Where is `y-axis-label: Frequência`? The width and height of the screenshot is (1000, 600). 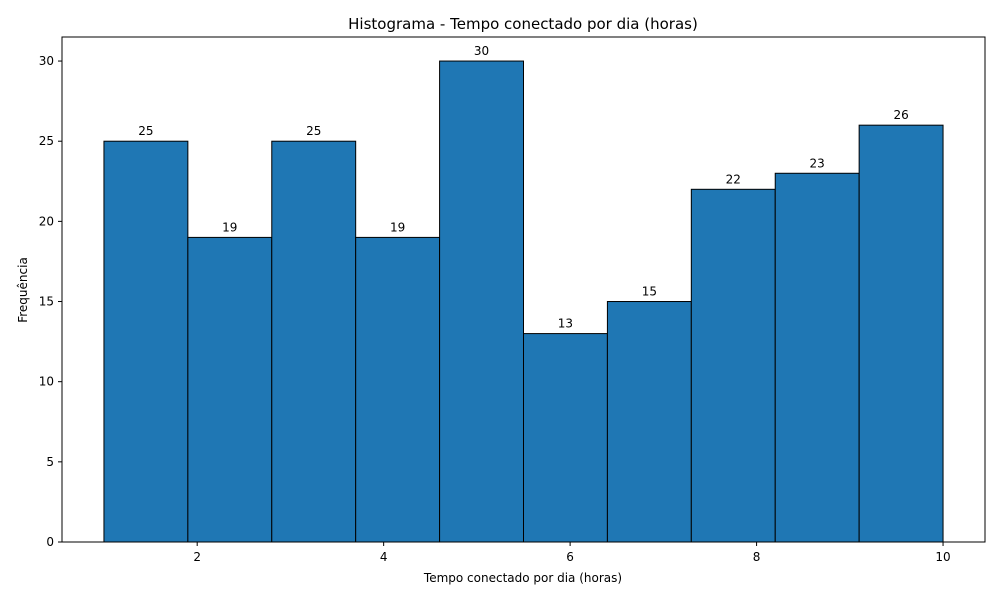 y-axis-label: Frequência is located at coordinates (23, 290).